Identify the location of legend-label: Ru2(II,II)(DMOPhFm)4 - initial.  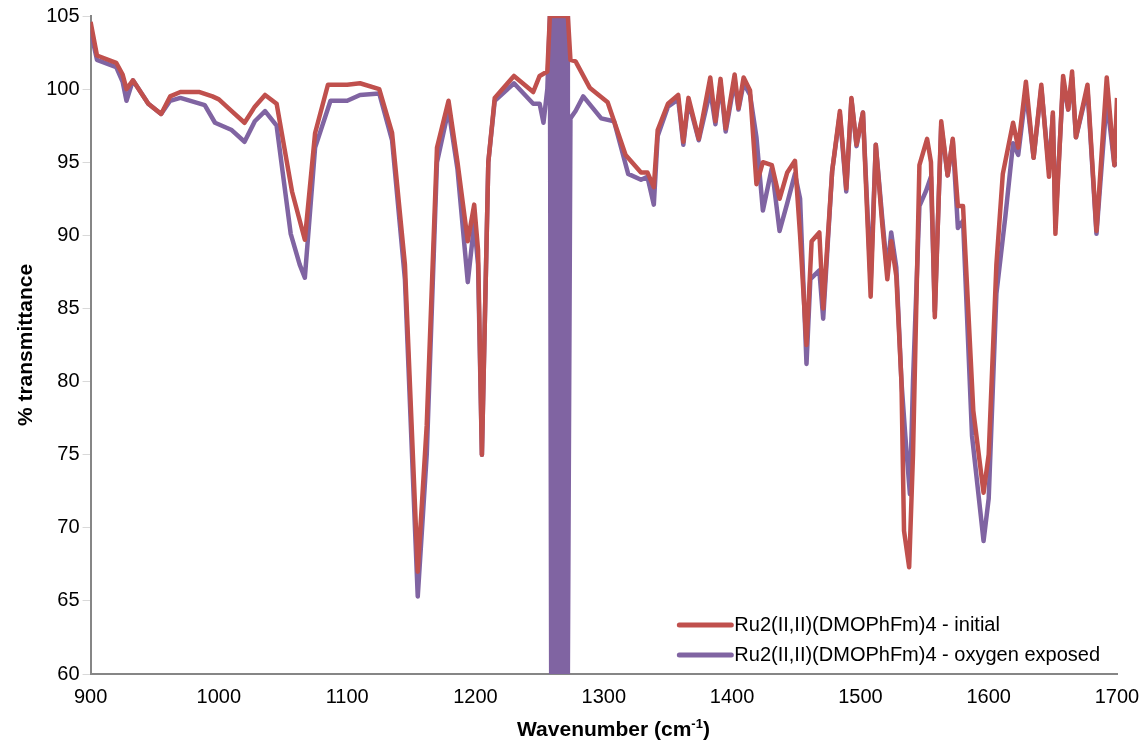
(867, 623).